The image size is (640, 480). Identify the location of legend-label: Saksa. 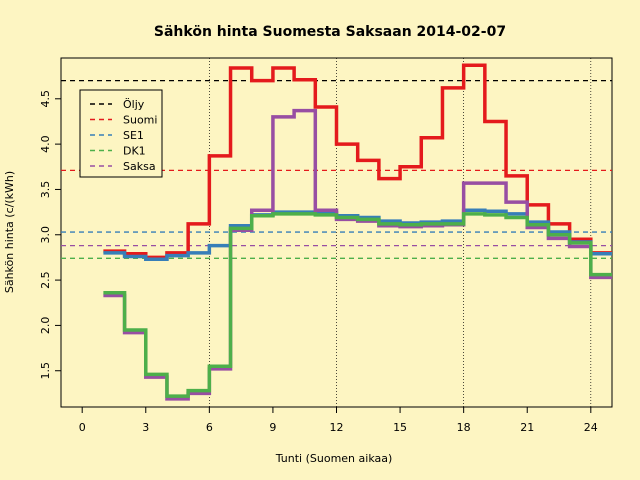
(139, 166).